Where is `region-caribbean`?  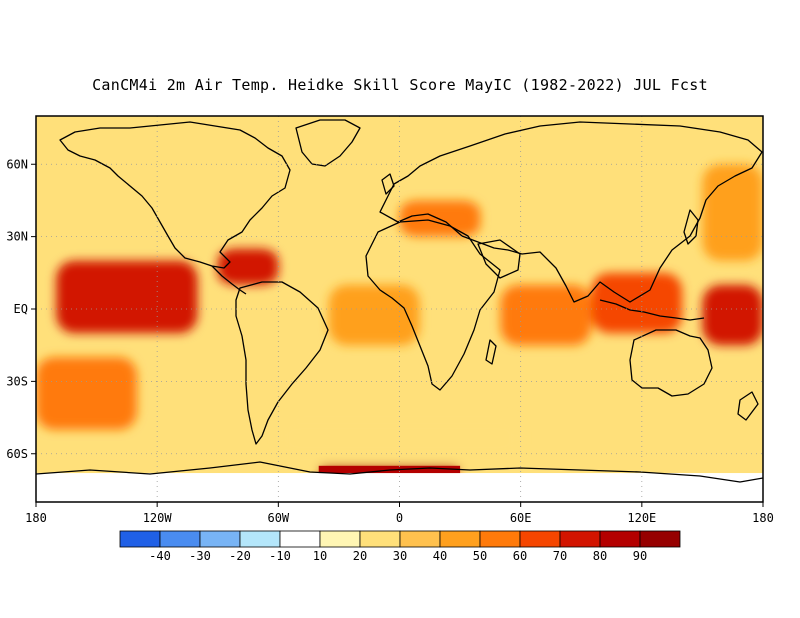 region-caribbean is located at coordinates (248, 266).